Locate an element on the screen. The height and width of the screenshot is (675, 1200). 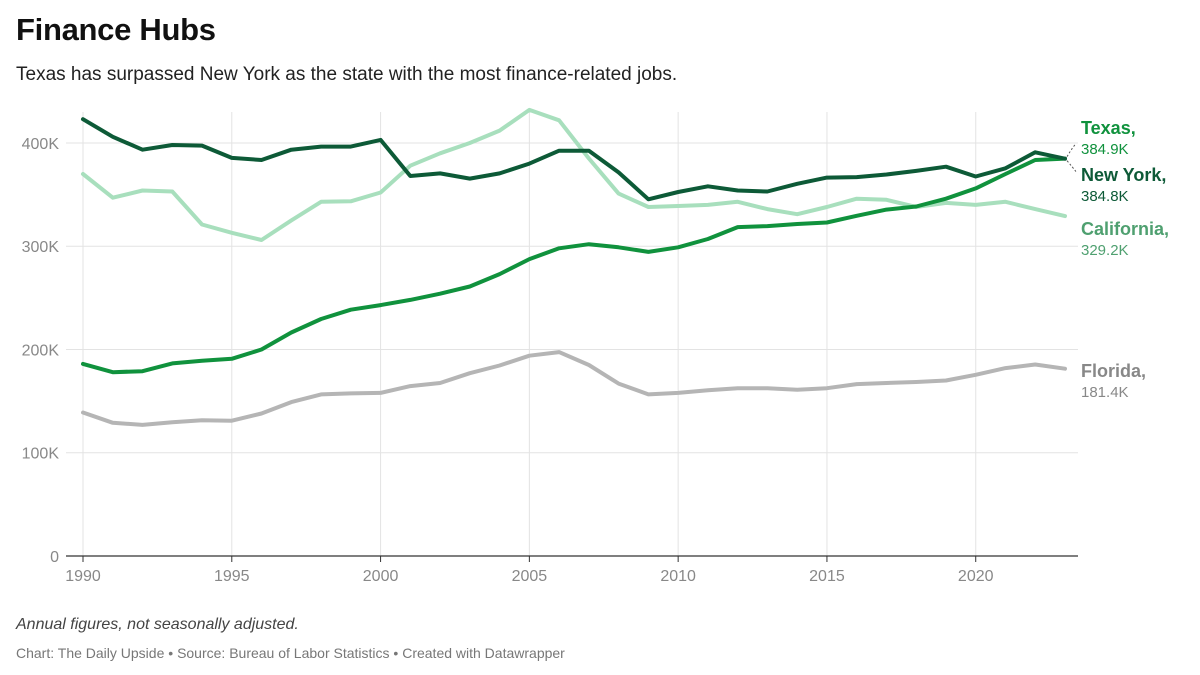
x-tick-label: 1995 is located at coordinates (232, 576).